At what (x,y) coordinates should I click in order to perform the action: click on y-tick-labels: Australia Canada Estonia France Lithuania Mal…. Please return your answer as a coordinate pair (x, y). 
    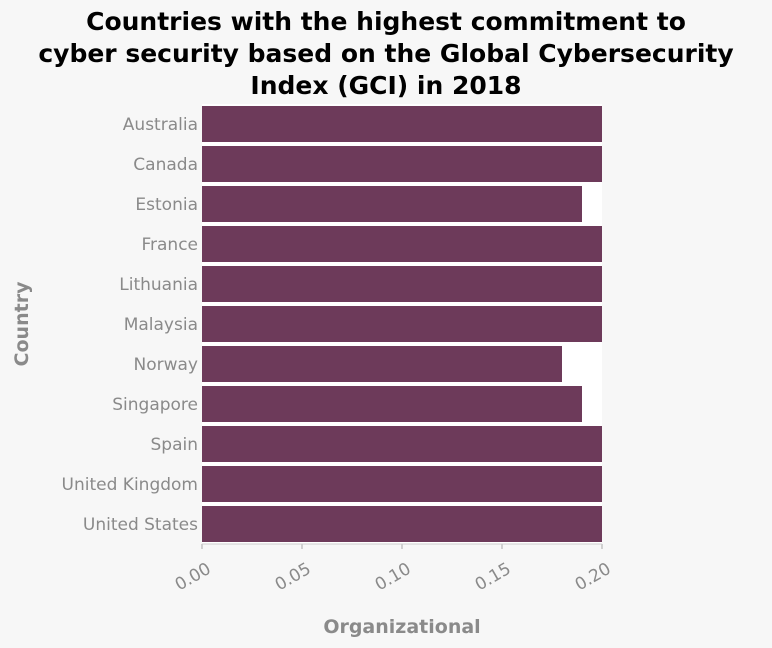
    Looking at the image, I should click on (130, 325).